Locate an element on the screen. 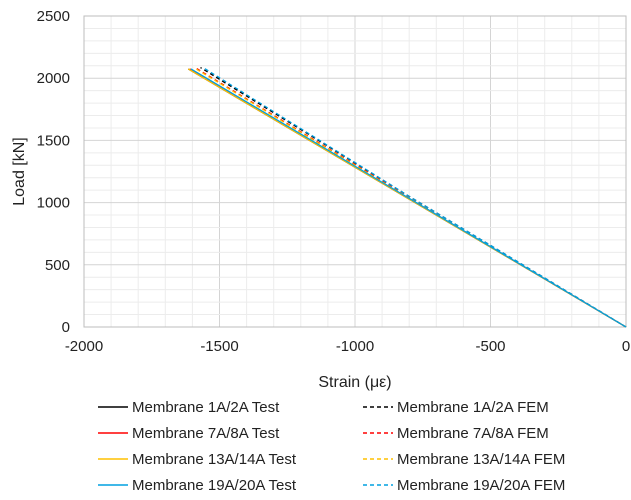 This screenshot has width=631, height=500. legend-label: Membrane 13A/14A Test is located at coordinates (214, 459).